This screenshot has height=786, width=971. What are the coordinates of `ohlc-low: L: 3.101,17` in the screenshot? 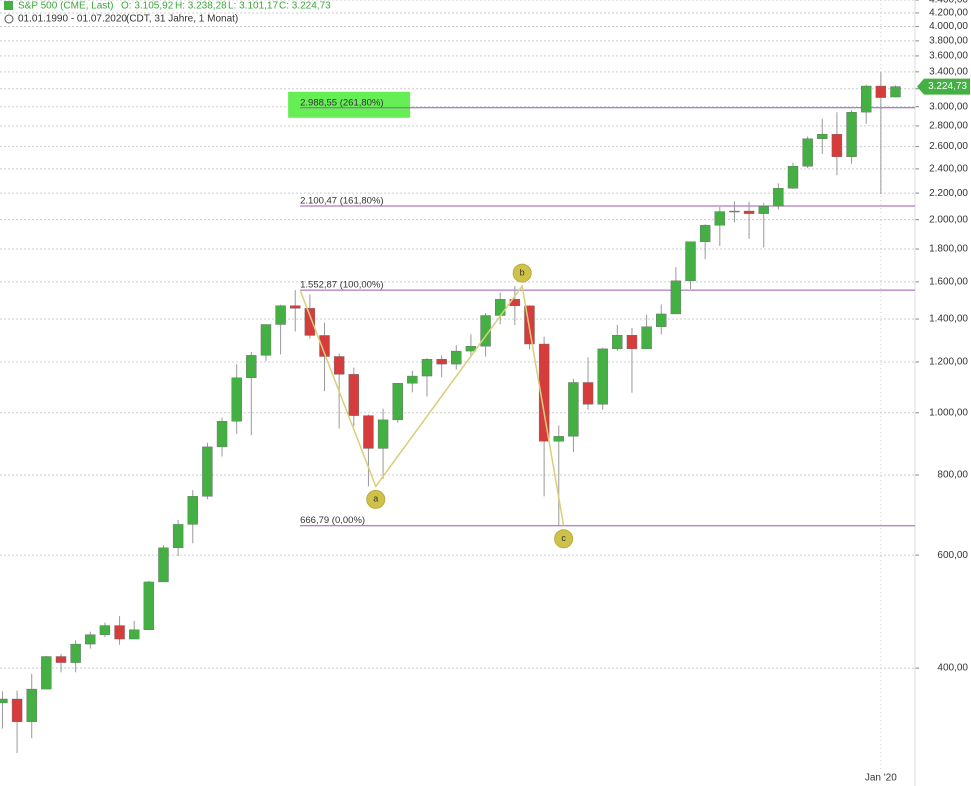 It's located at (253, 6).